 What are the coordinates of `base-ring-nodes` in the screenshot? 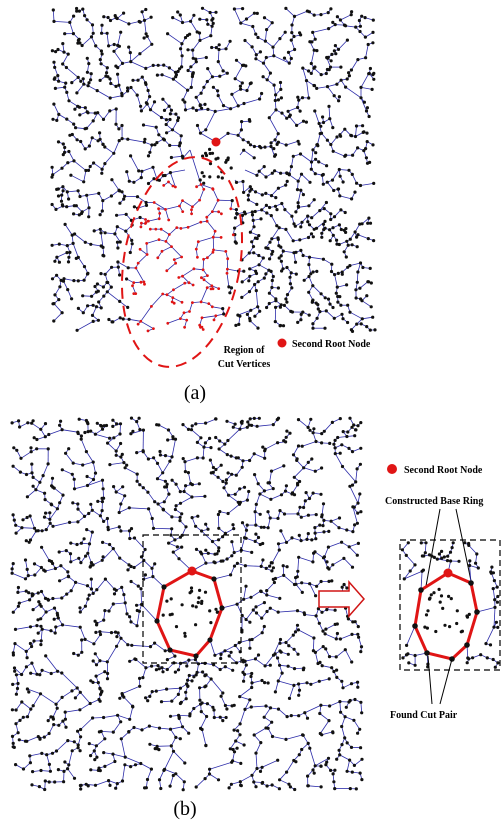 It's located at (189, 617).